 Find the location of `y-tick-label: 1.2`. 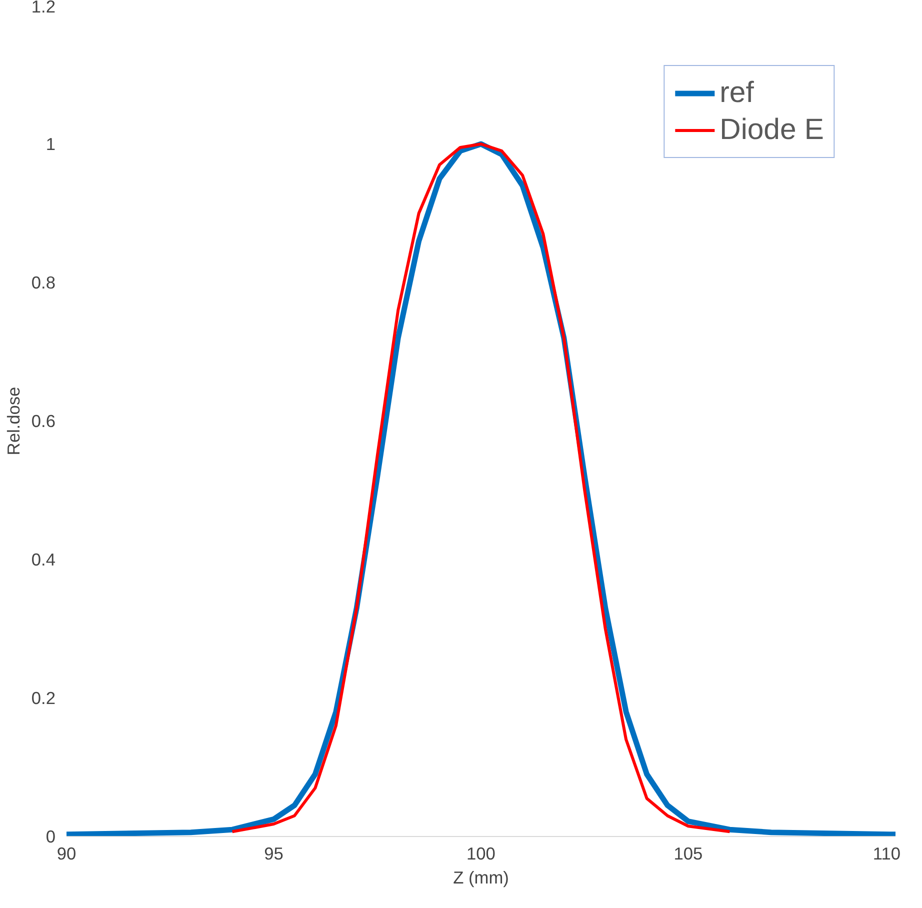

y-tick-label: 1.2 is located at coordinates (43, 8).